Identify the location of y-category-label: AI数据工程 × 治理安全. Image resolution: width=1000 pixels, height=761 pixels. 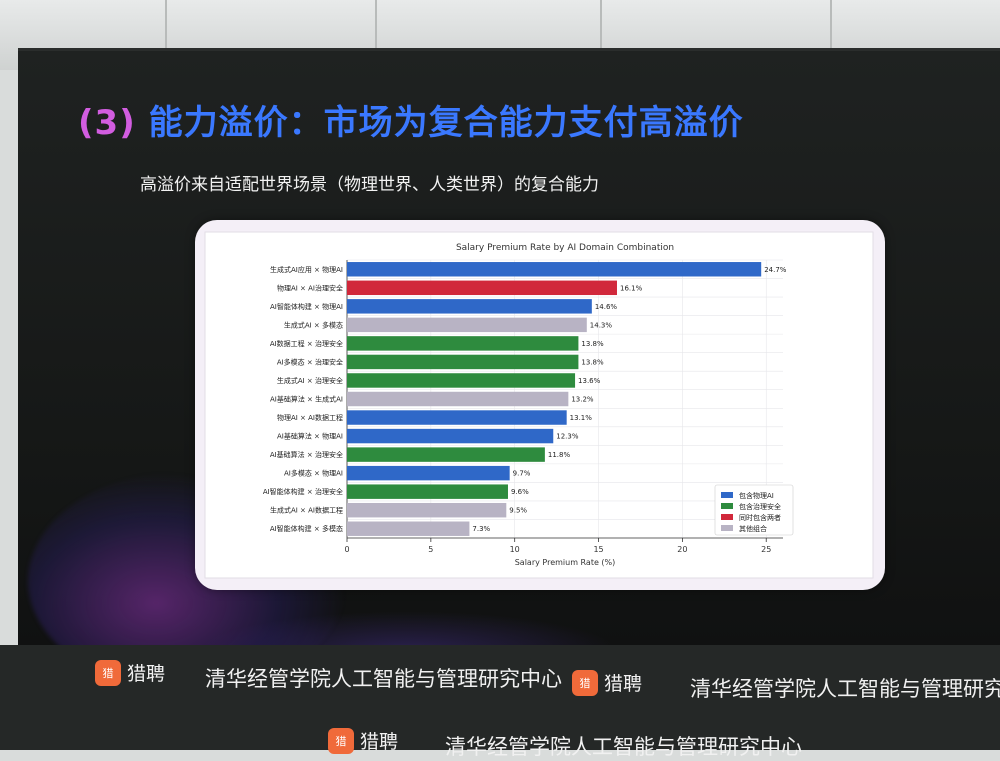
(306, 343).